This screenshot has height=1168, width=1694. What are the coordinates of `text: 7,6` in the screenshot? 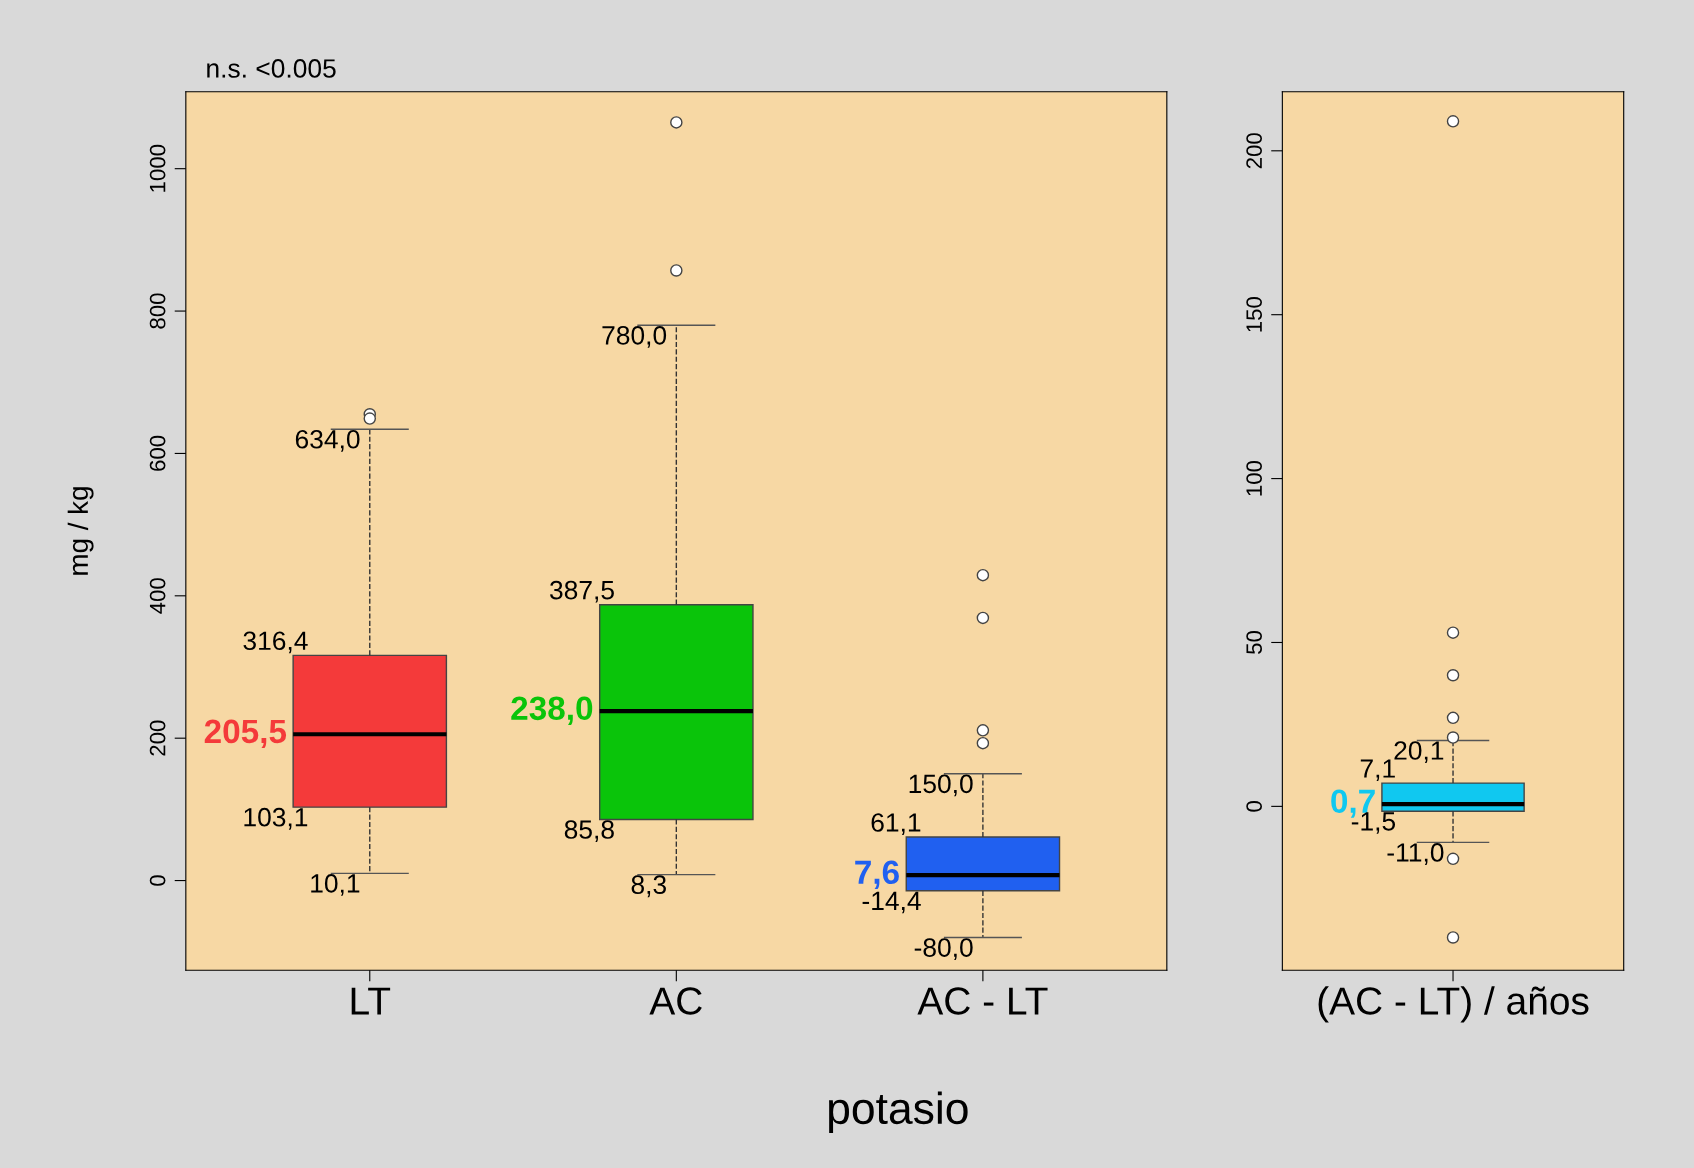 It's located at (877, 874).